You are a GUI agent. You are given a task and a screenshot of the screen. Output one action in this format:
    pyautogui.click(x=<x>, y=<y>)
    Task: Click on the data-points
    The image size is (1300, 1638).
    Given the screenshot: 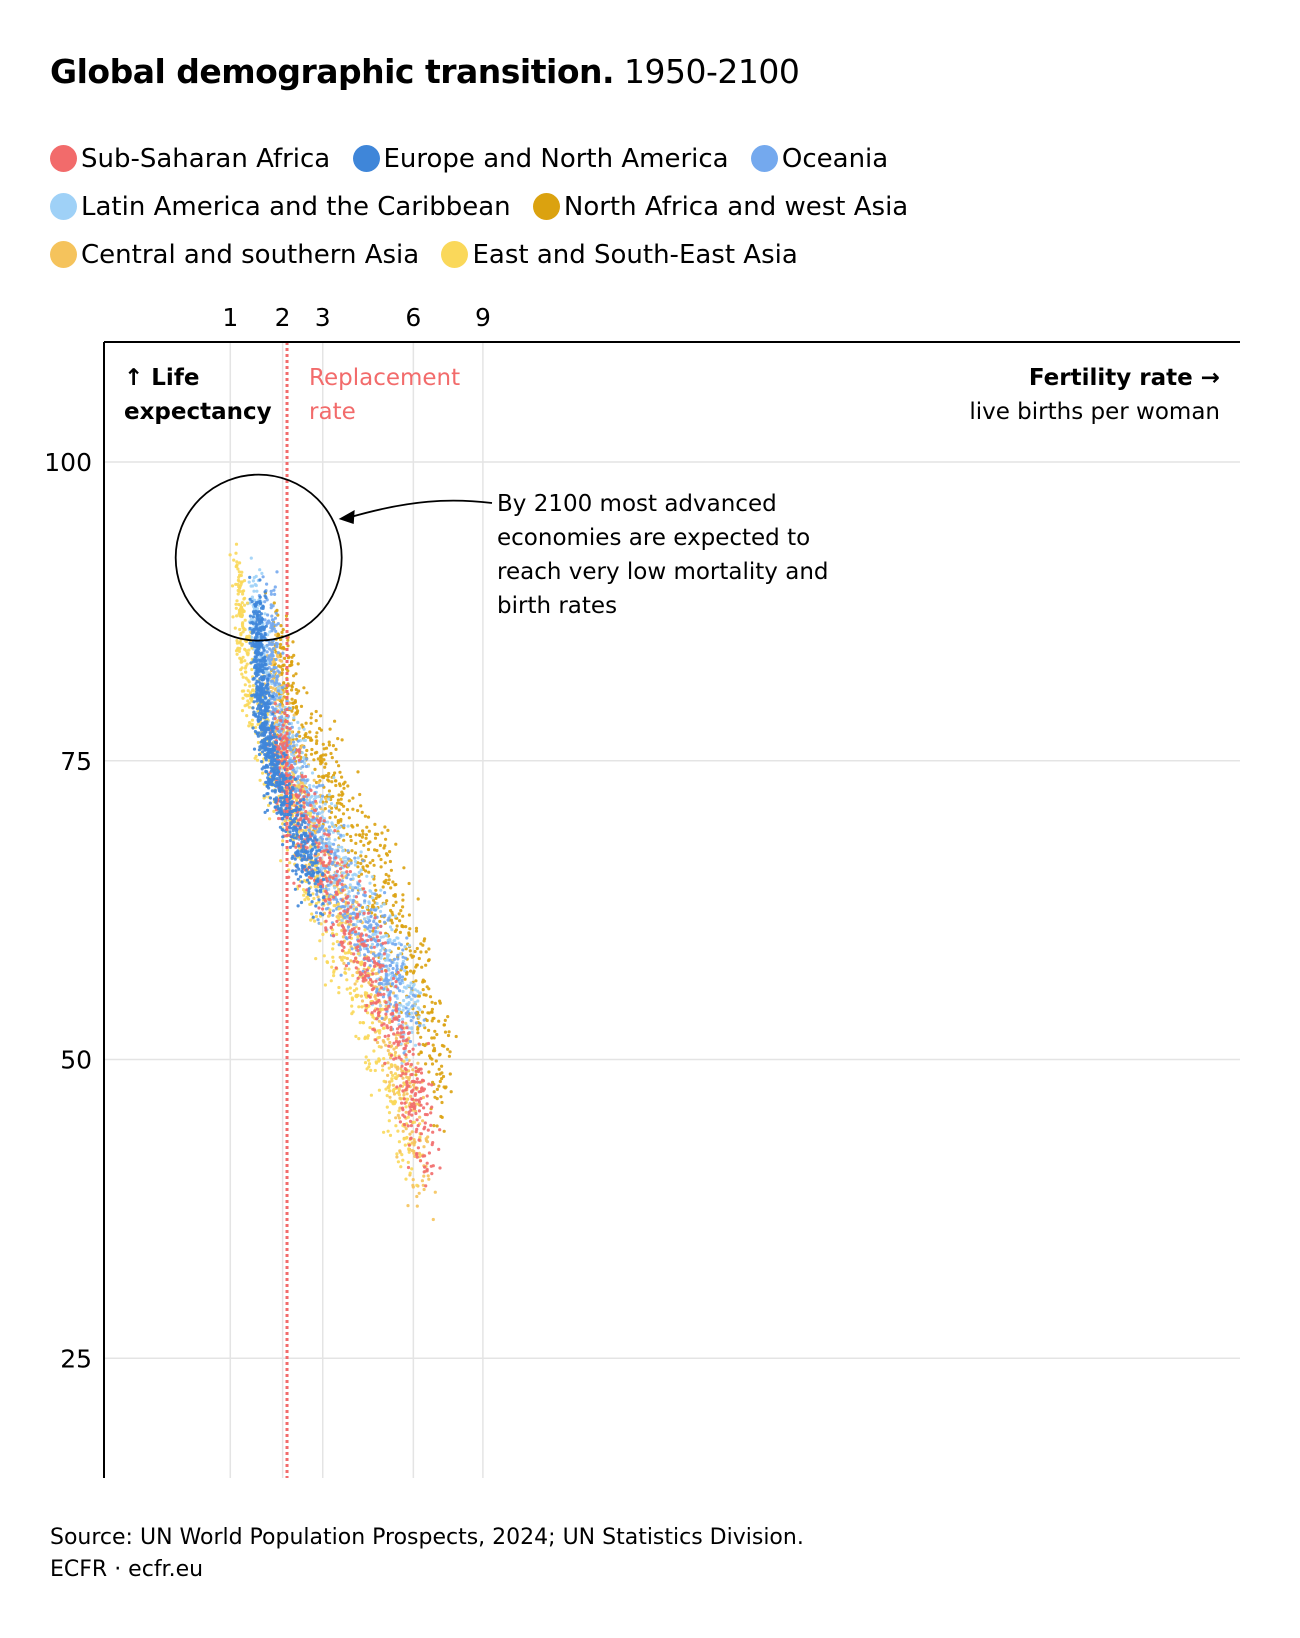 What is the action you would take?
    pyautogui.click(x=343, y=882)
    